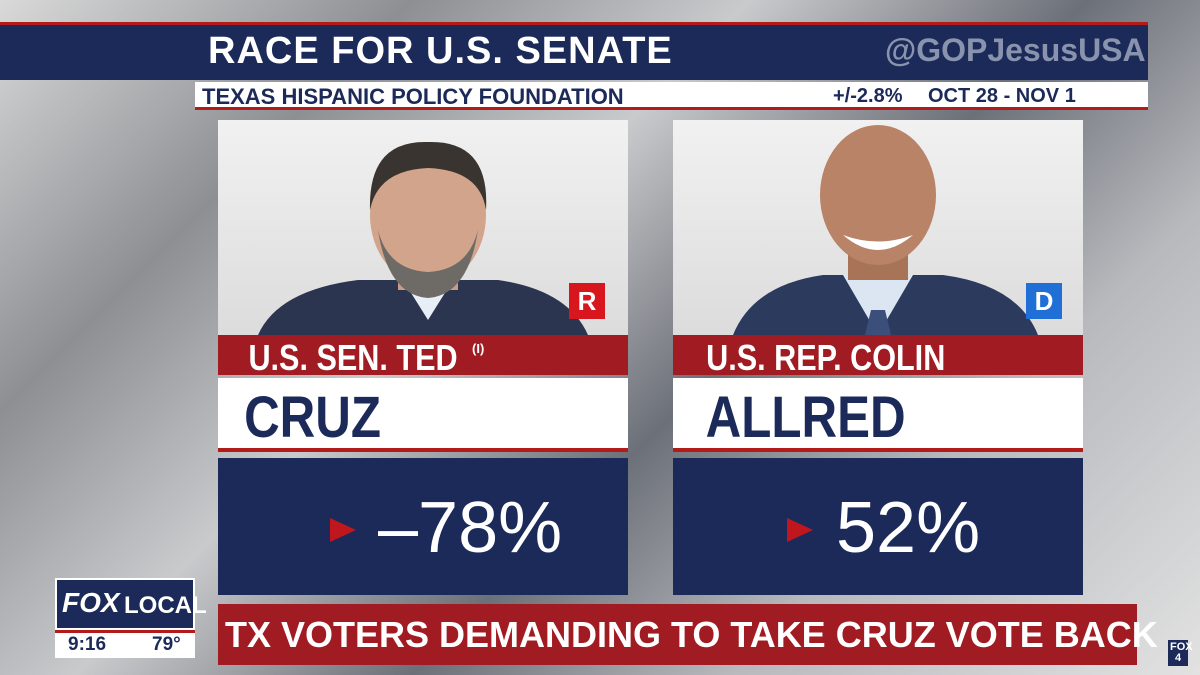  Describe the element at coordinates (1180, 653) in the screenshot. I see `corner-logo: FOX 4` at that location.